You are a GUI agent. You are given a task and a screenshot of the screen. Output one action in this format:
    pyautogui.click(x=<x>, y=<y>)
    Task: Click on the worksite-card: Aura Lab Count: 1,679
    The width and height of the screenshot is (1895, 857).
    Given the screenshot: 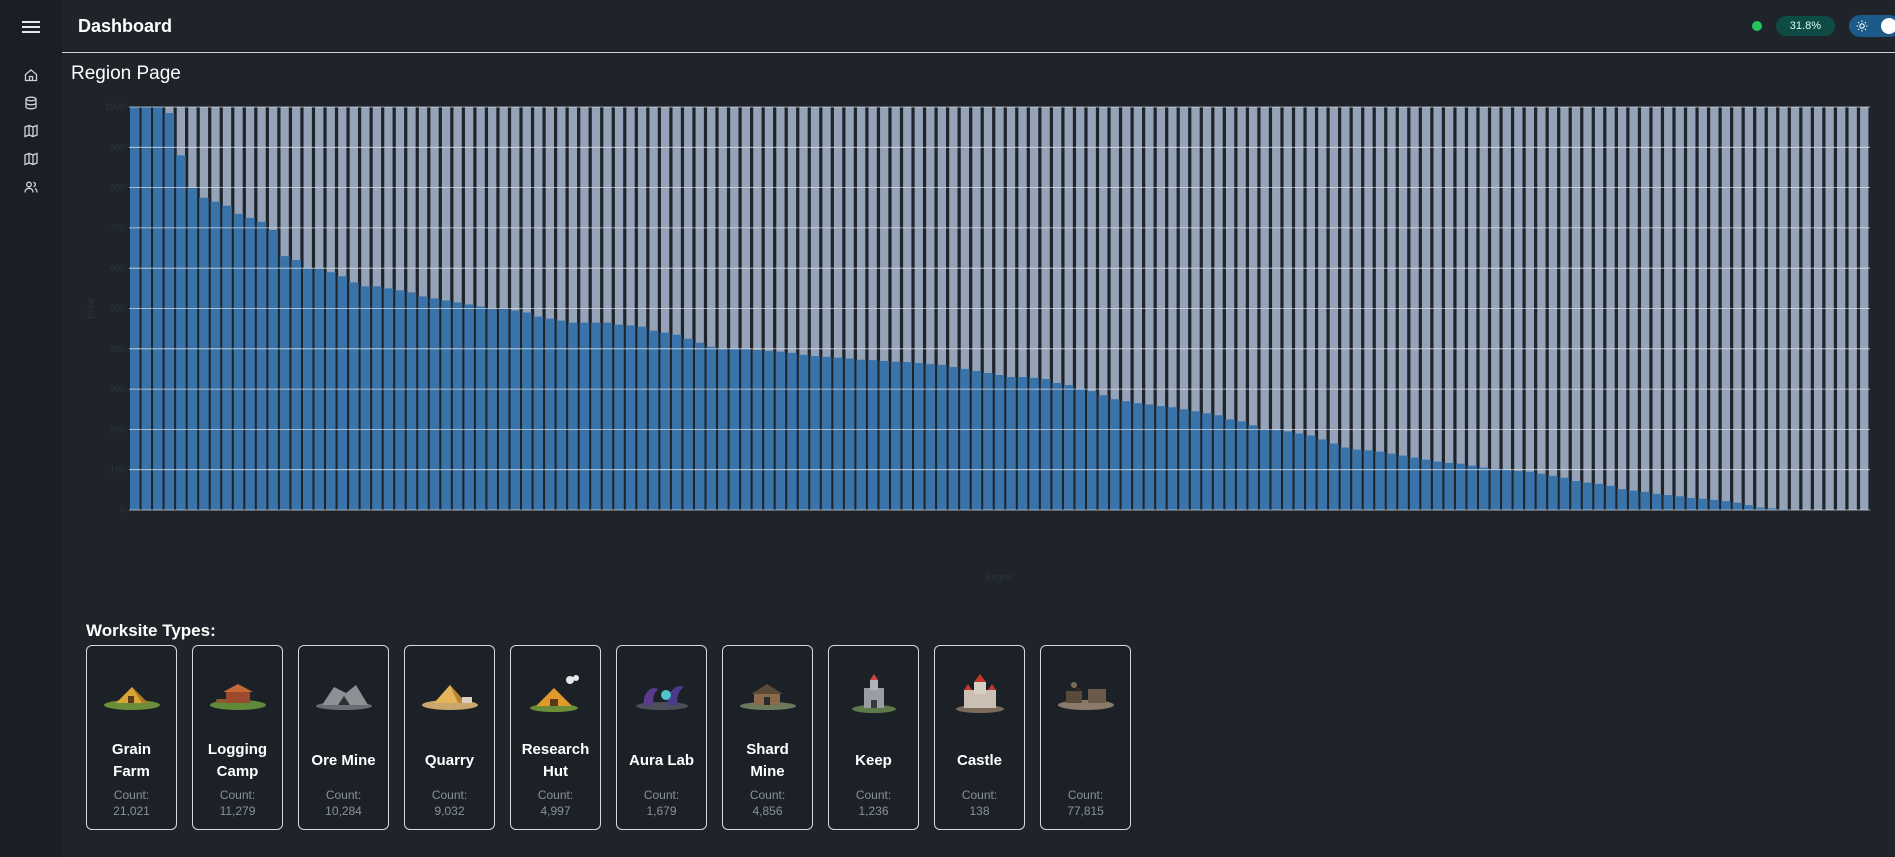 What is the action you would take?
    pyautogui.click(x=661, y=737)
    